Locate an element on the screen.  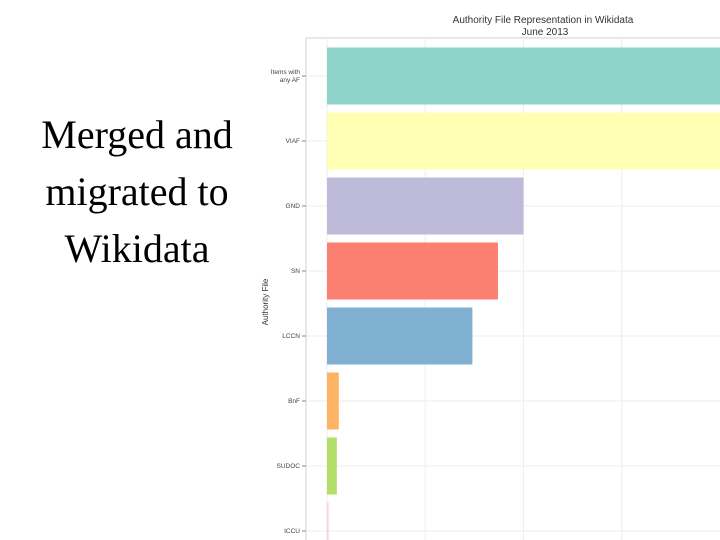
y-tick-label-0: Items with any AF is located at coordinates (286, 76).